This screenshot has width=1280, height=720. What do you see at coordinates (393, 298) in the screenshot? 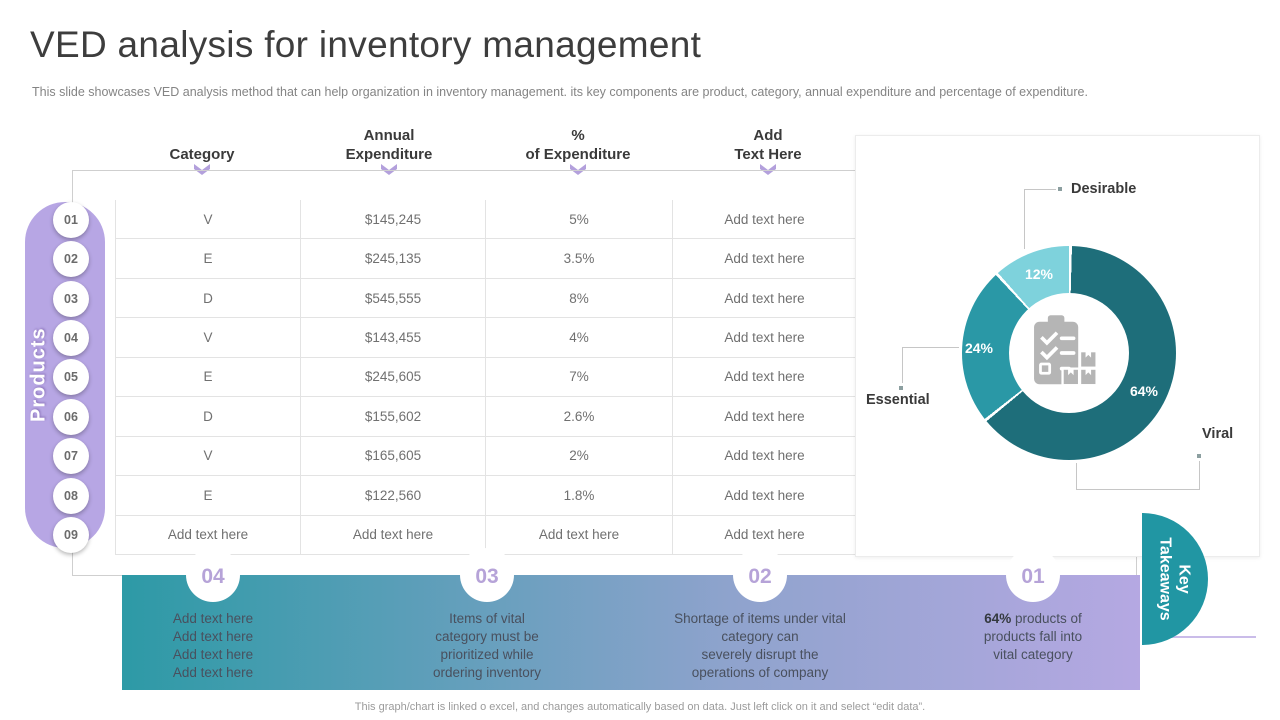
I see `table-cell: $545,555` at bounding box center [393, 298].